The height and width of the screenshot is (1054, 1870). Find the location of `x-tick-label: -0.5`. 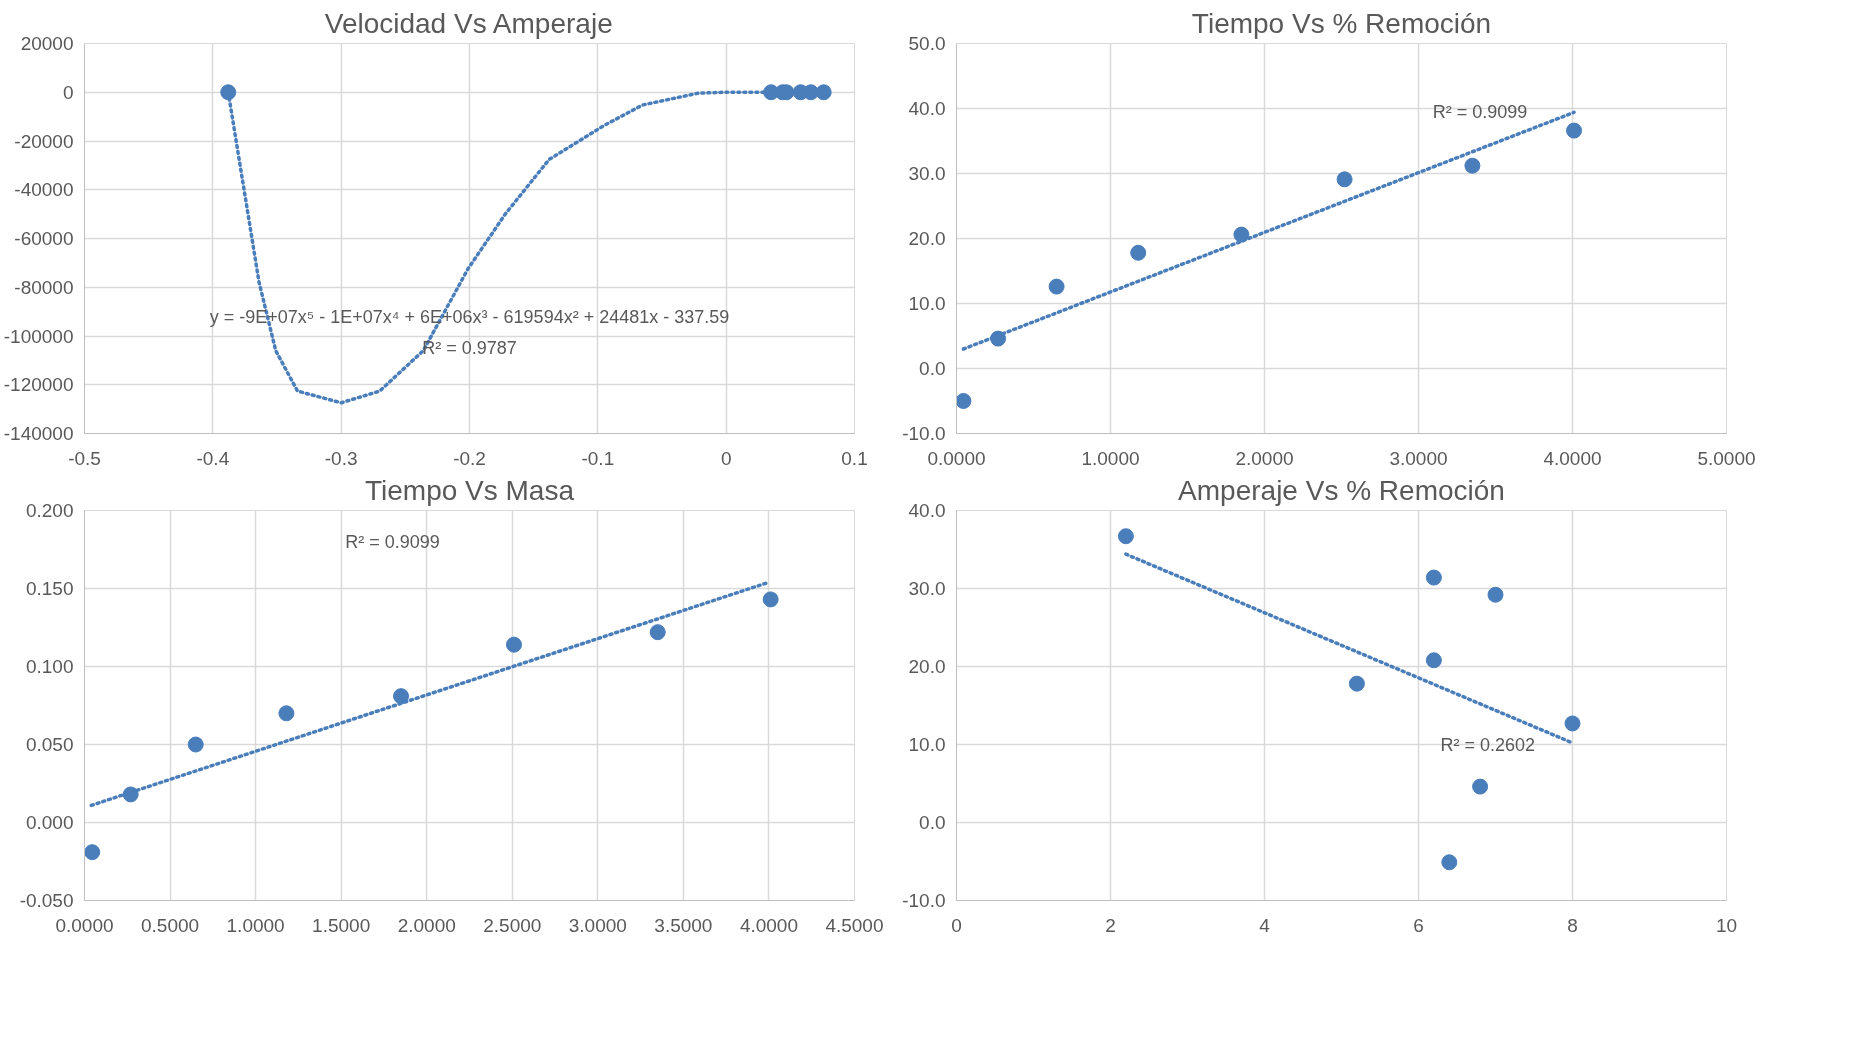

x-tick-label: -0.5 is located at coordinates (84, 458).